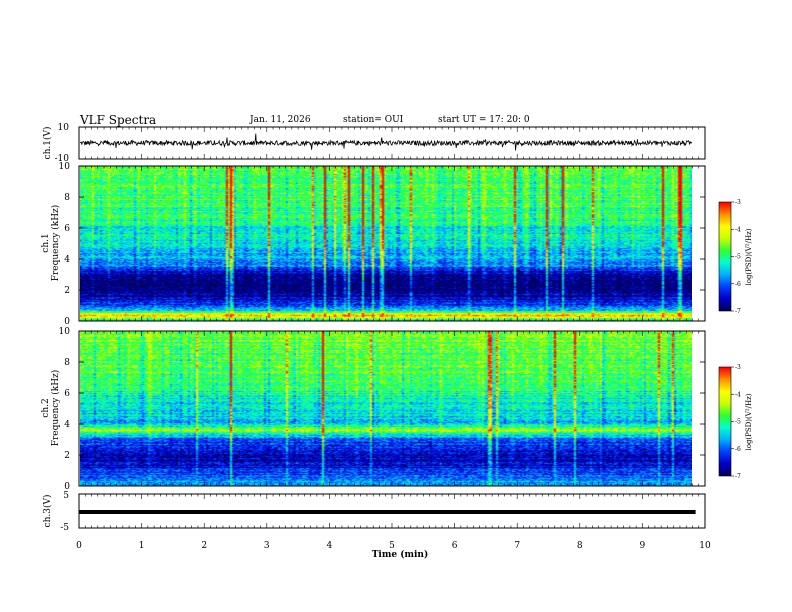 This screenshot has width=792, height=612. I want to click on time-tick-label: 5, so click(392, 546).